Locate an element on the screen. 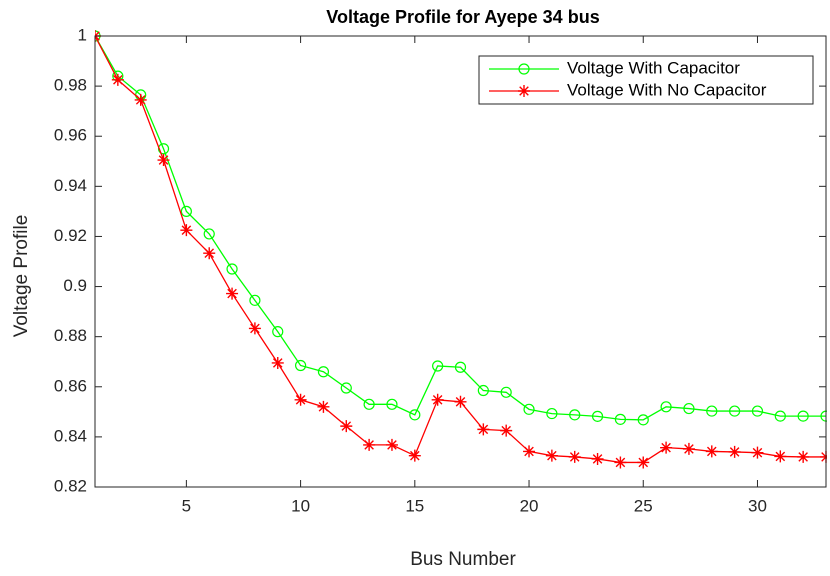 The image size is (830, 576). x-tick-label: 20 is located at coordinates (529, 505).